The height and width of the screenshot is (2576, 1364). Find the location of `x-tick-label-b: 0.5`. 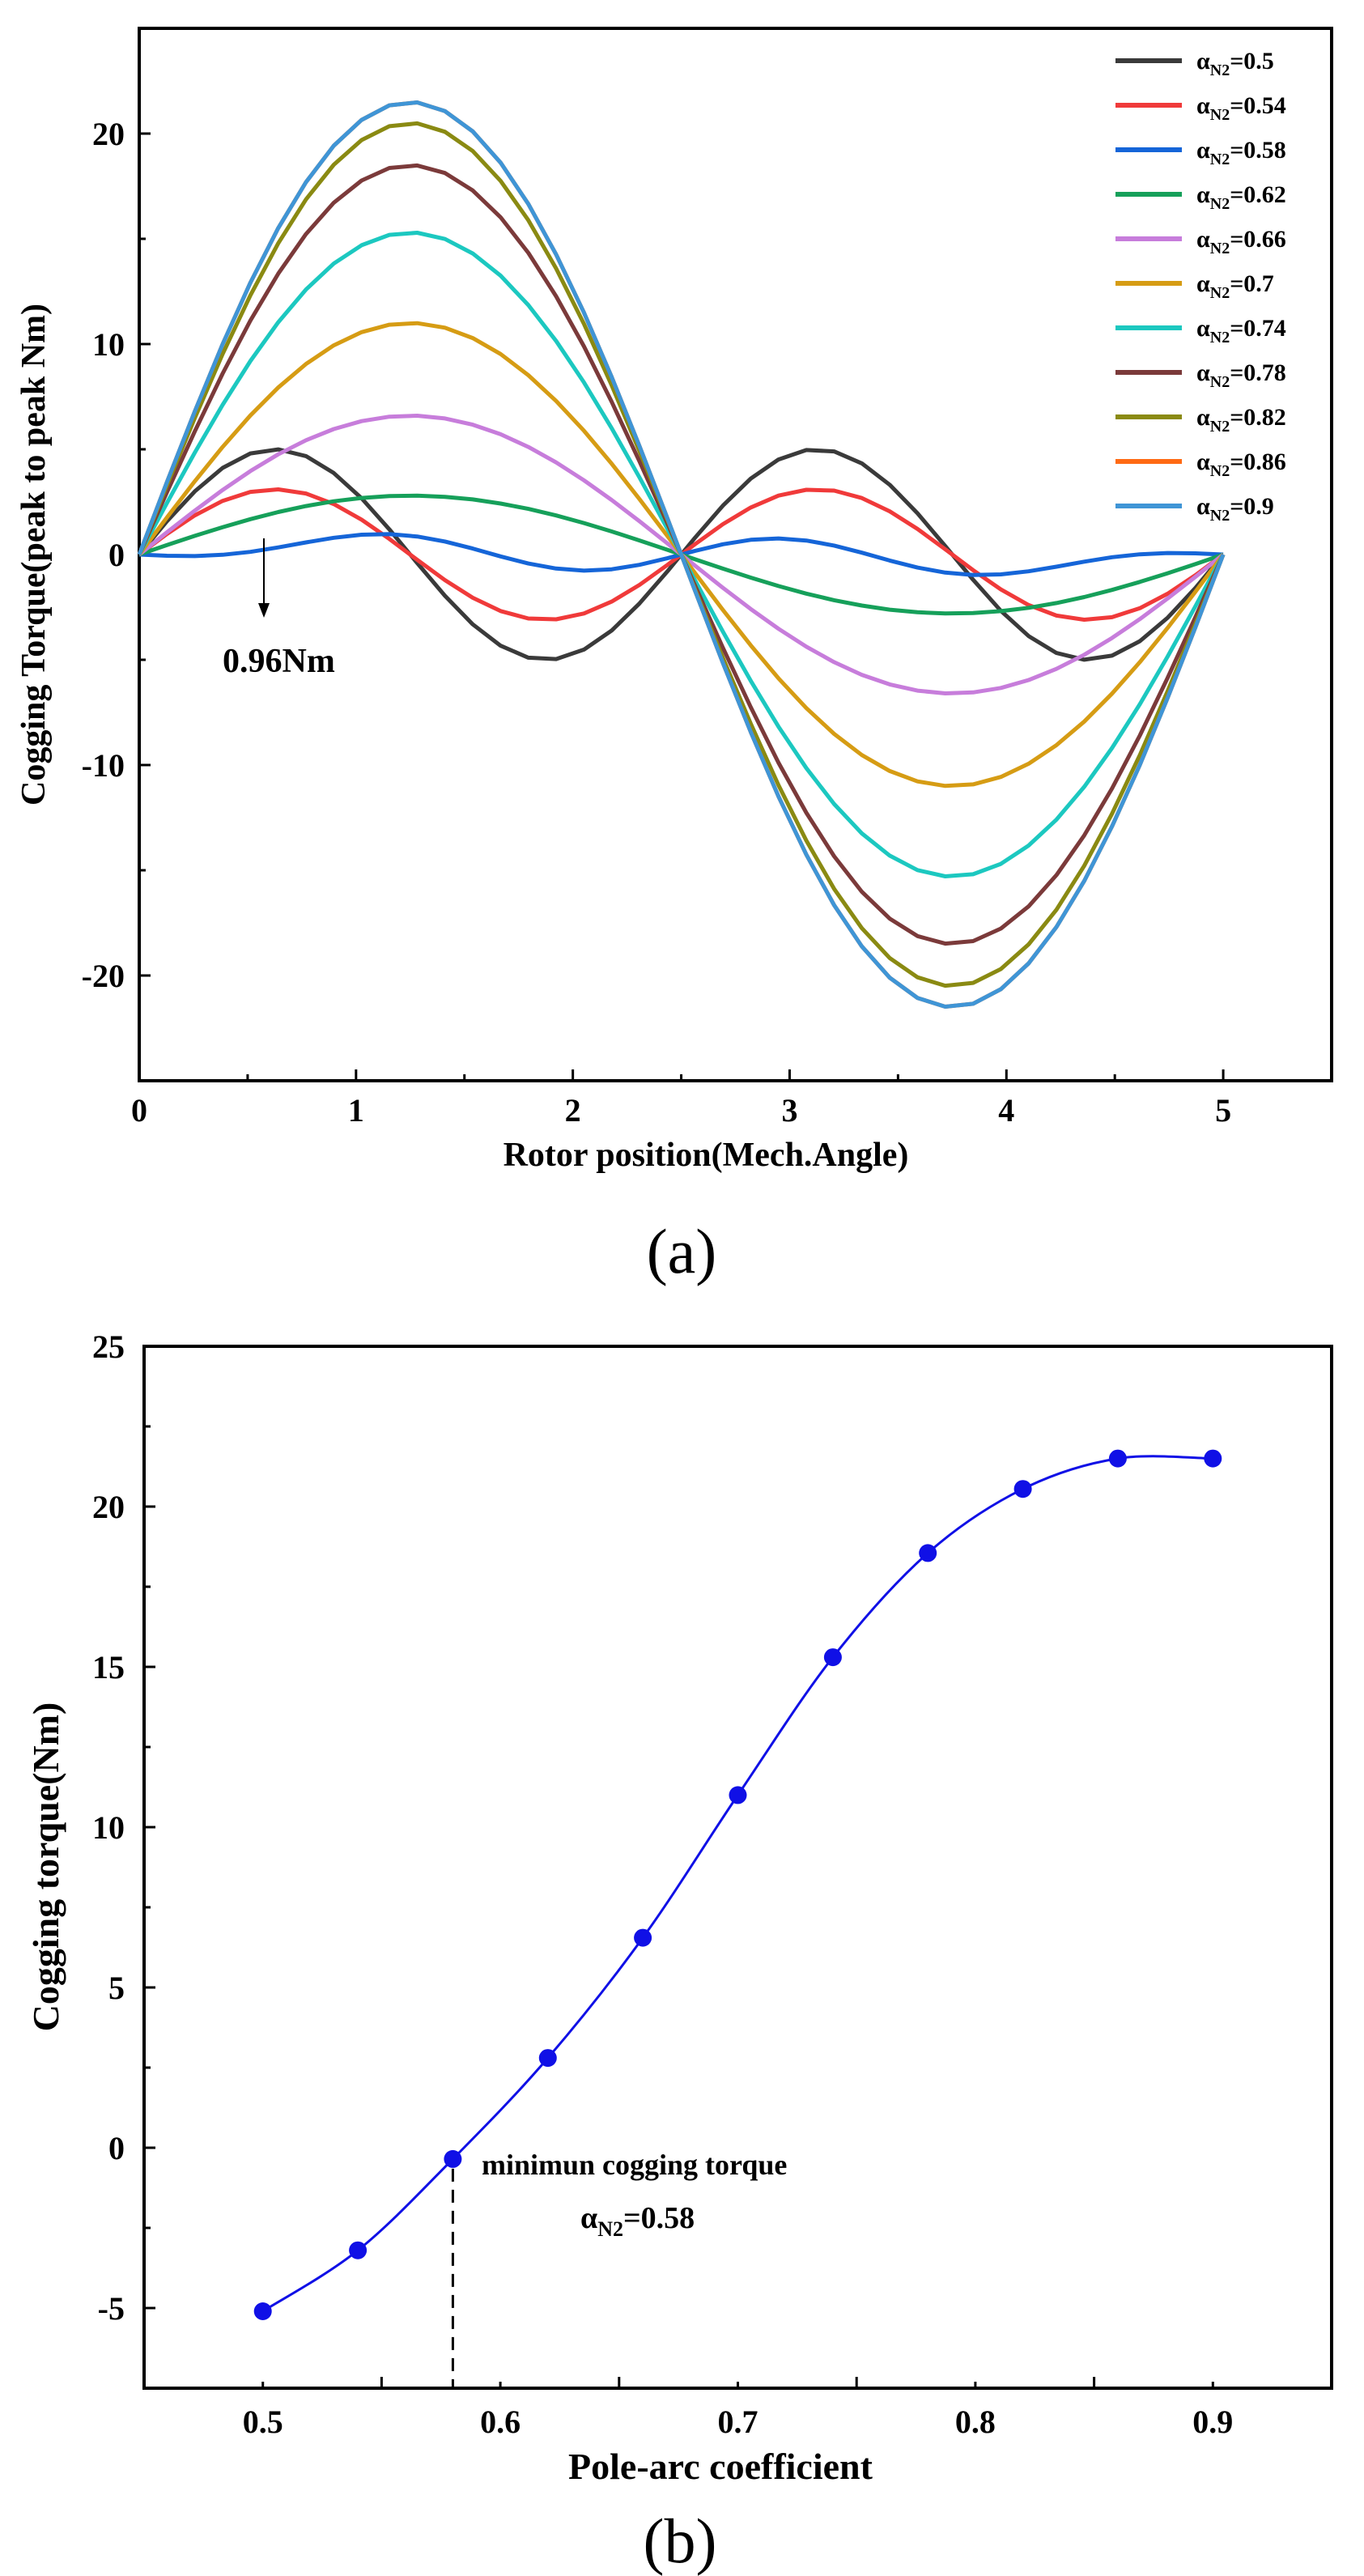

x-tick-label-b: 0.5 is located at coordinates (263, 2422).